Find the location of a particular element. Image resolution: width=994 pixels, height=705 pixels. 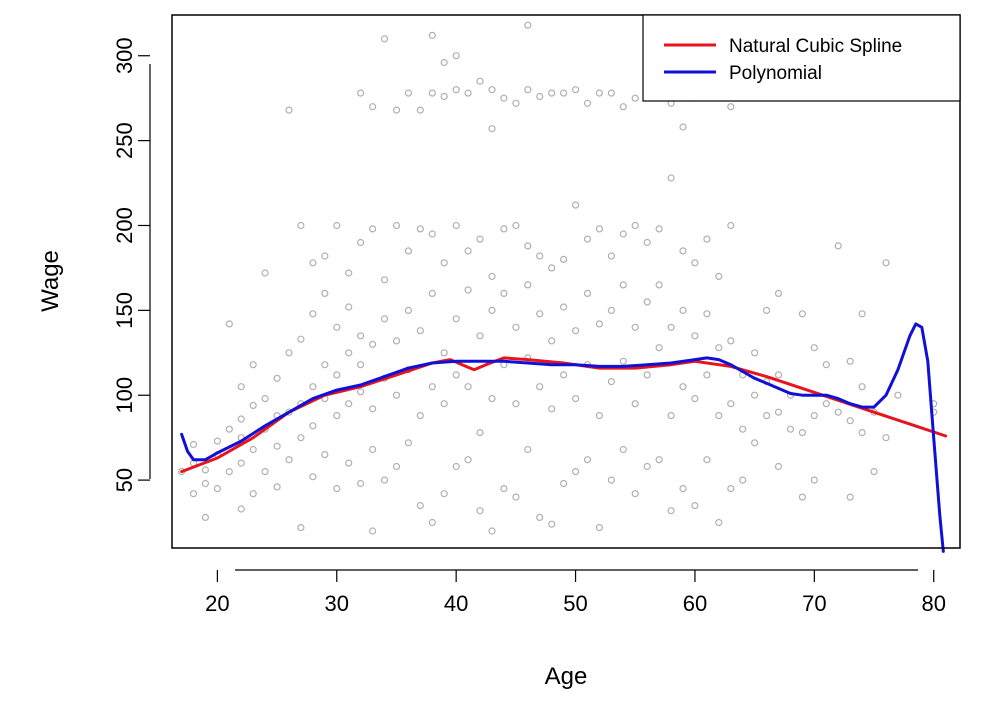

y-tick-label: 200 is located at coordinates (124, 225).